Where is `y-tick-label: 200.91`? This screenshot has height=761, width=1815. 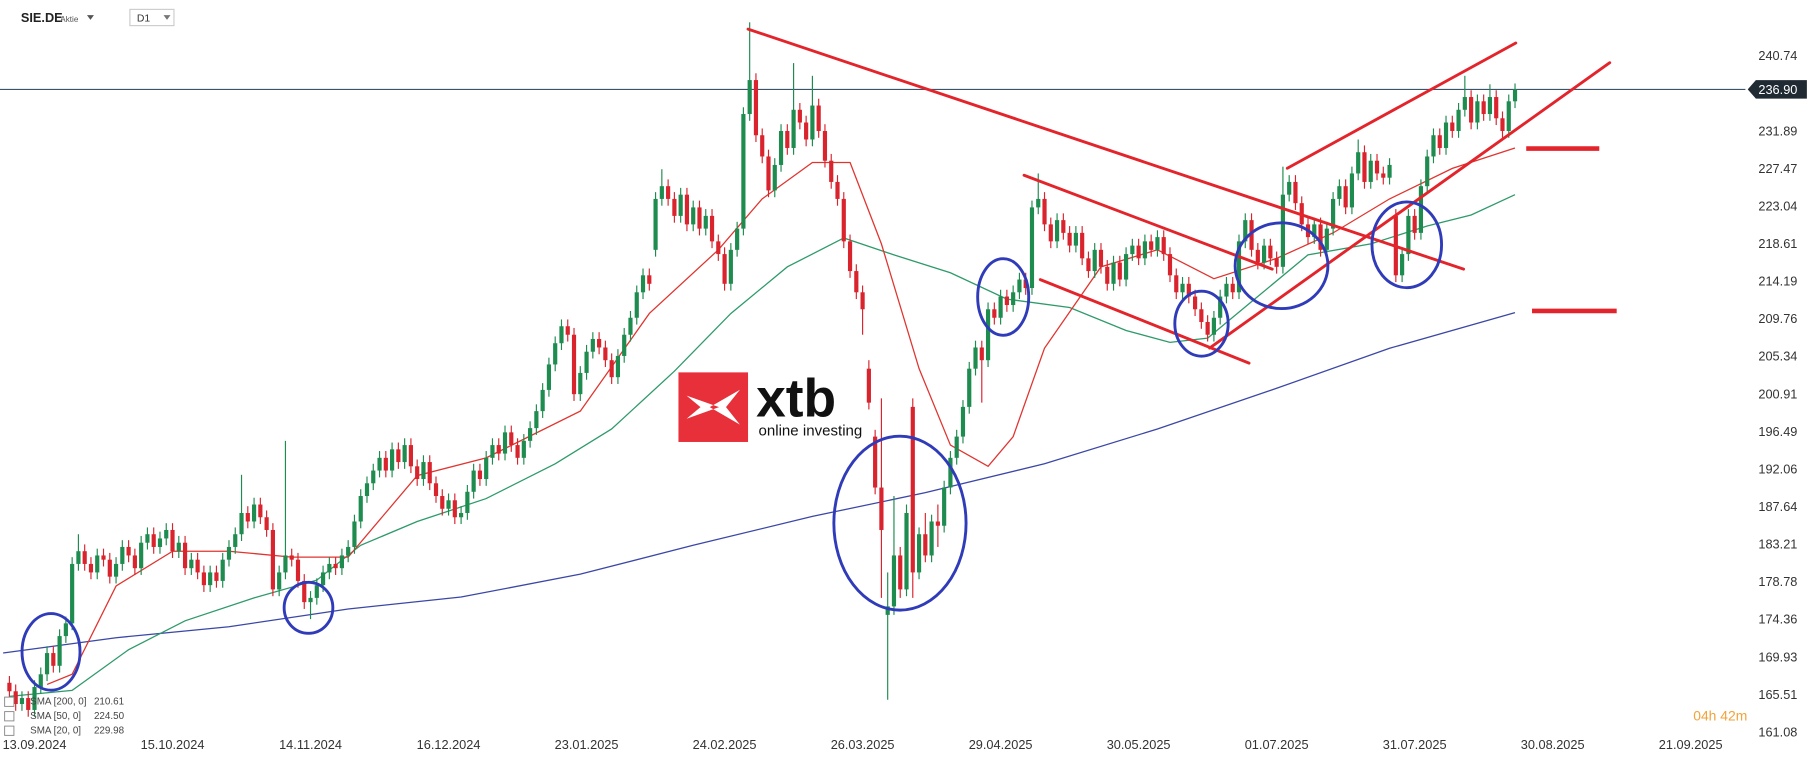
y-tick-label: 200.91 is located at coordinates (1777, 393).